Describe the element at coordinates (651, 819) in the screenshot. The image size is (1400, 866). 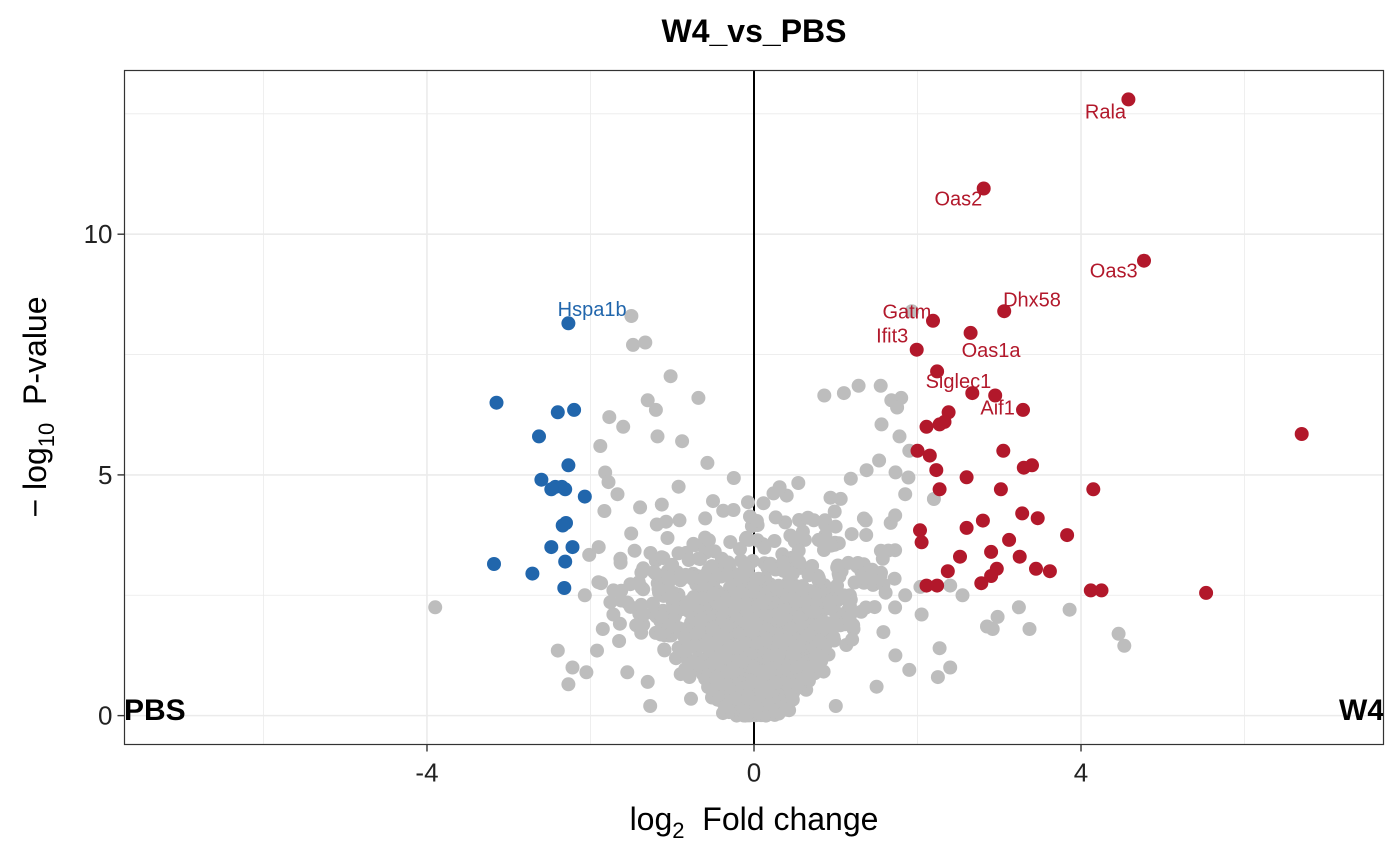
I see `x-axis-title-main: log` at that location.